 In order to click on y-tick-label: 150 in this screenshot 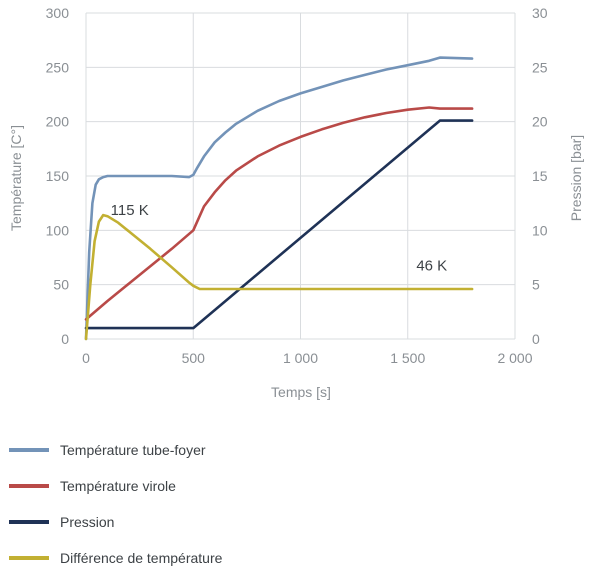, I will do `click(58, 176)`.